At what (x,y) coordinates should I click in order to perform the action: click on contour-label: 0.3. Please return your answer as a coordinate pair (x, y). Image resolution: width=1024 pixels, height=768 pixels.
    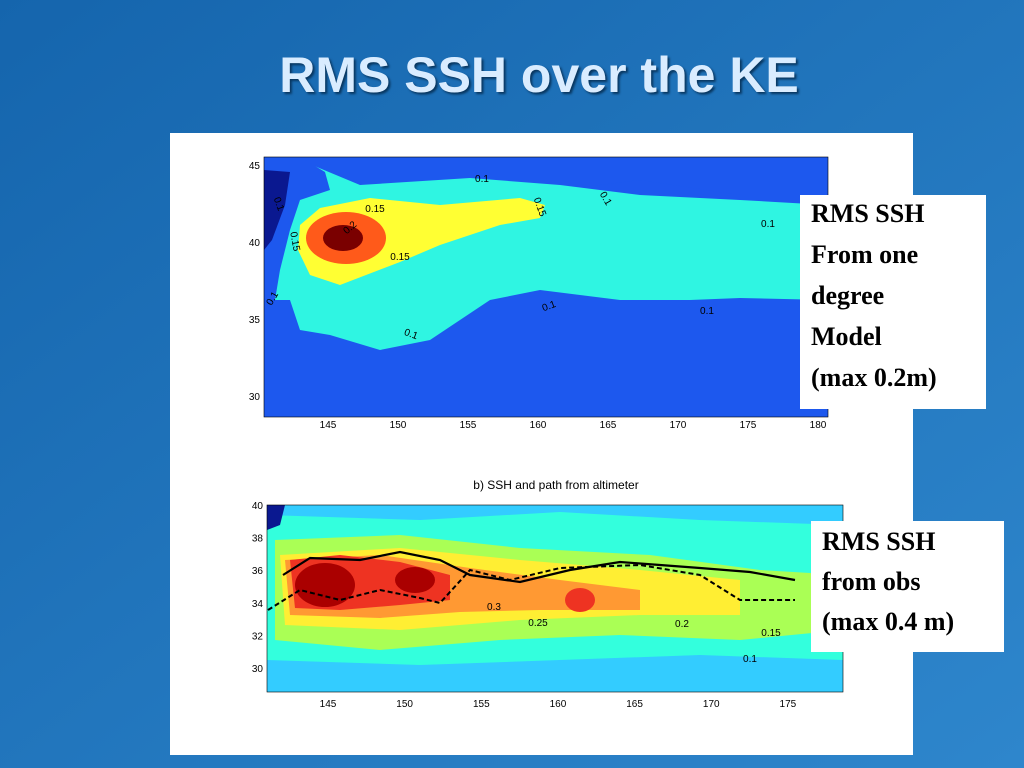
    Looking at the image, I should click on (494, 607).